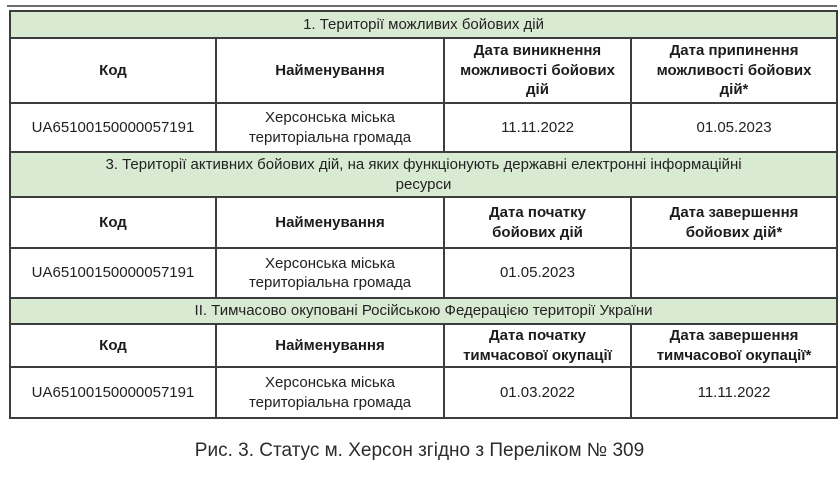  What do you see at coordinates (330, 273) in the screenshot?
I see `section2-cell-name: Херсонська міська територіальна громада` at bounding box center [330, 273].